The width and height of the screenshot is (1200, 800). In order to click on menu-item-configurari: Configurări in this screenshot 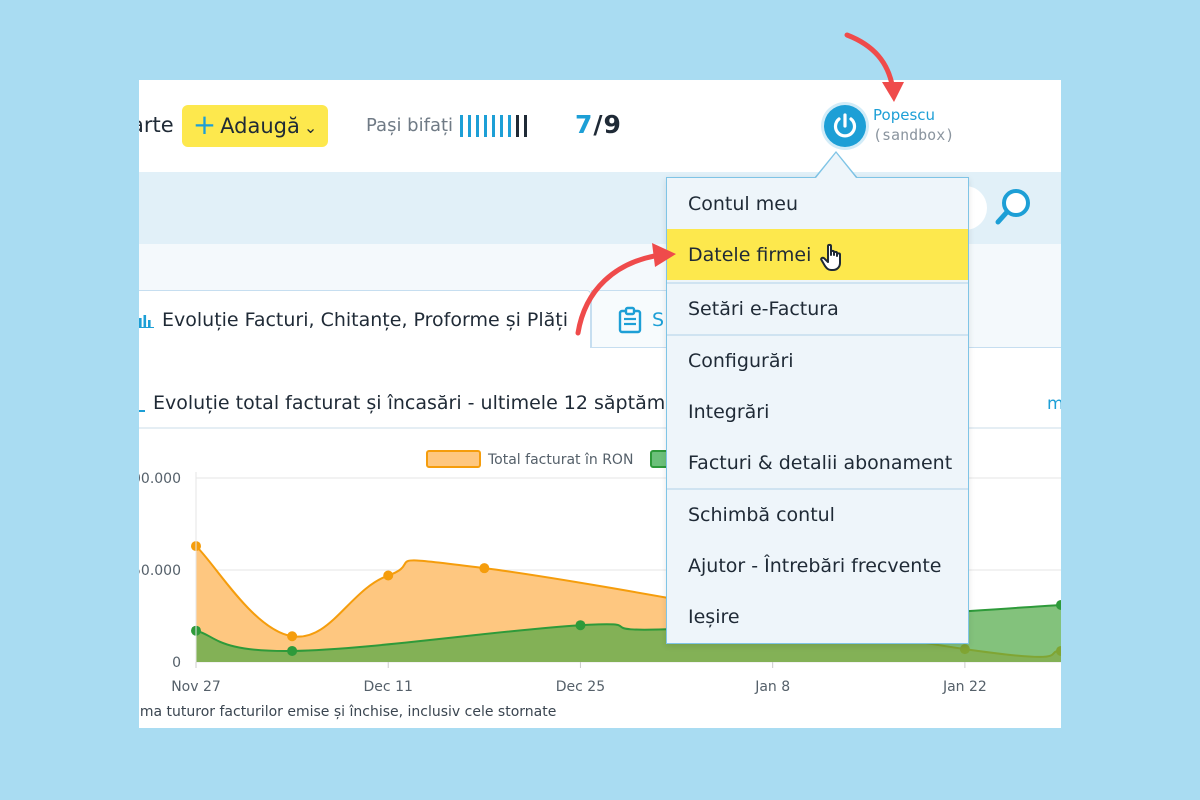, I will do `click(817, 360)`.